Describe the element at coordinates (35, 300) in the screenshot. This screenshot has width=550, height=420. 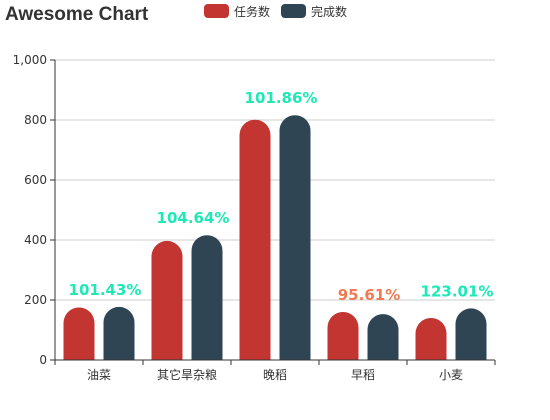
I see `y-tick-label: 200` at that location.